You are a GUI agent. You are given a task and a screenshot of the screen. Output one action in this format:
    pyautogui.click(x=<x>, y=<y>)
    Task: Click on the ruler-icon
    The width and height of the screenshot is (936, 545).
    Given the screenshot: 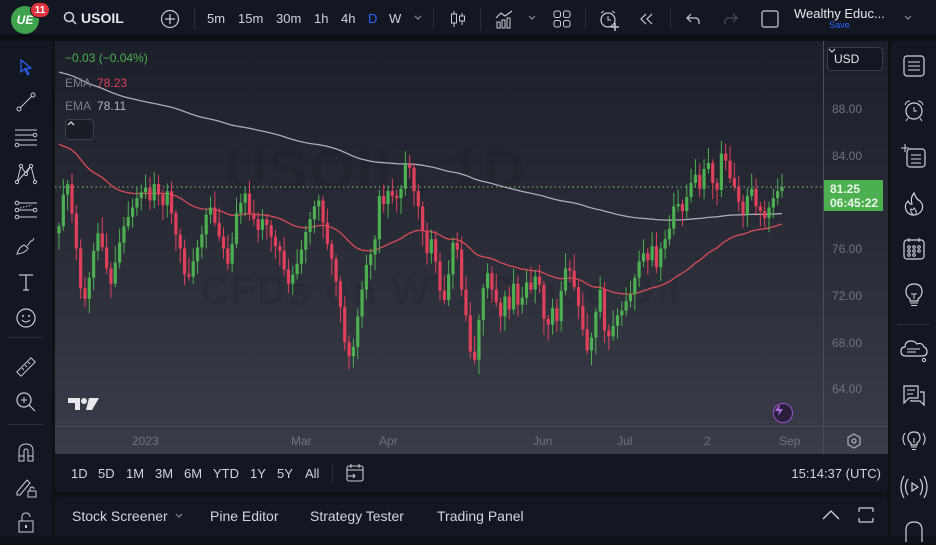 What is the action you would take?
    pyautogui.click(x=26, y=367)
    